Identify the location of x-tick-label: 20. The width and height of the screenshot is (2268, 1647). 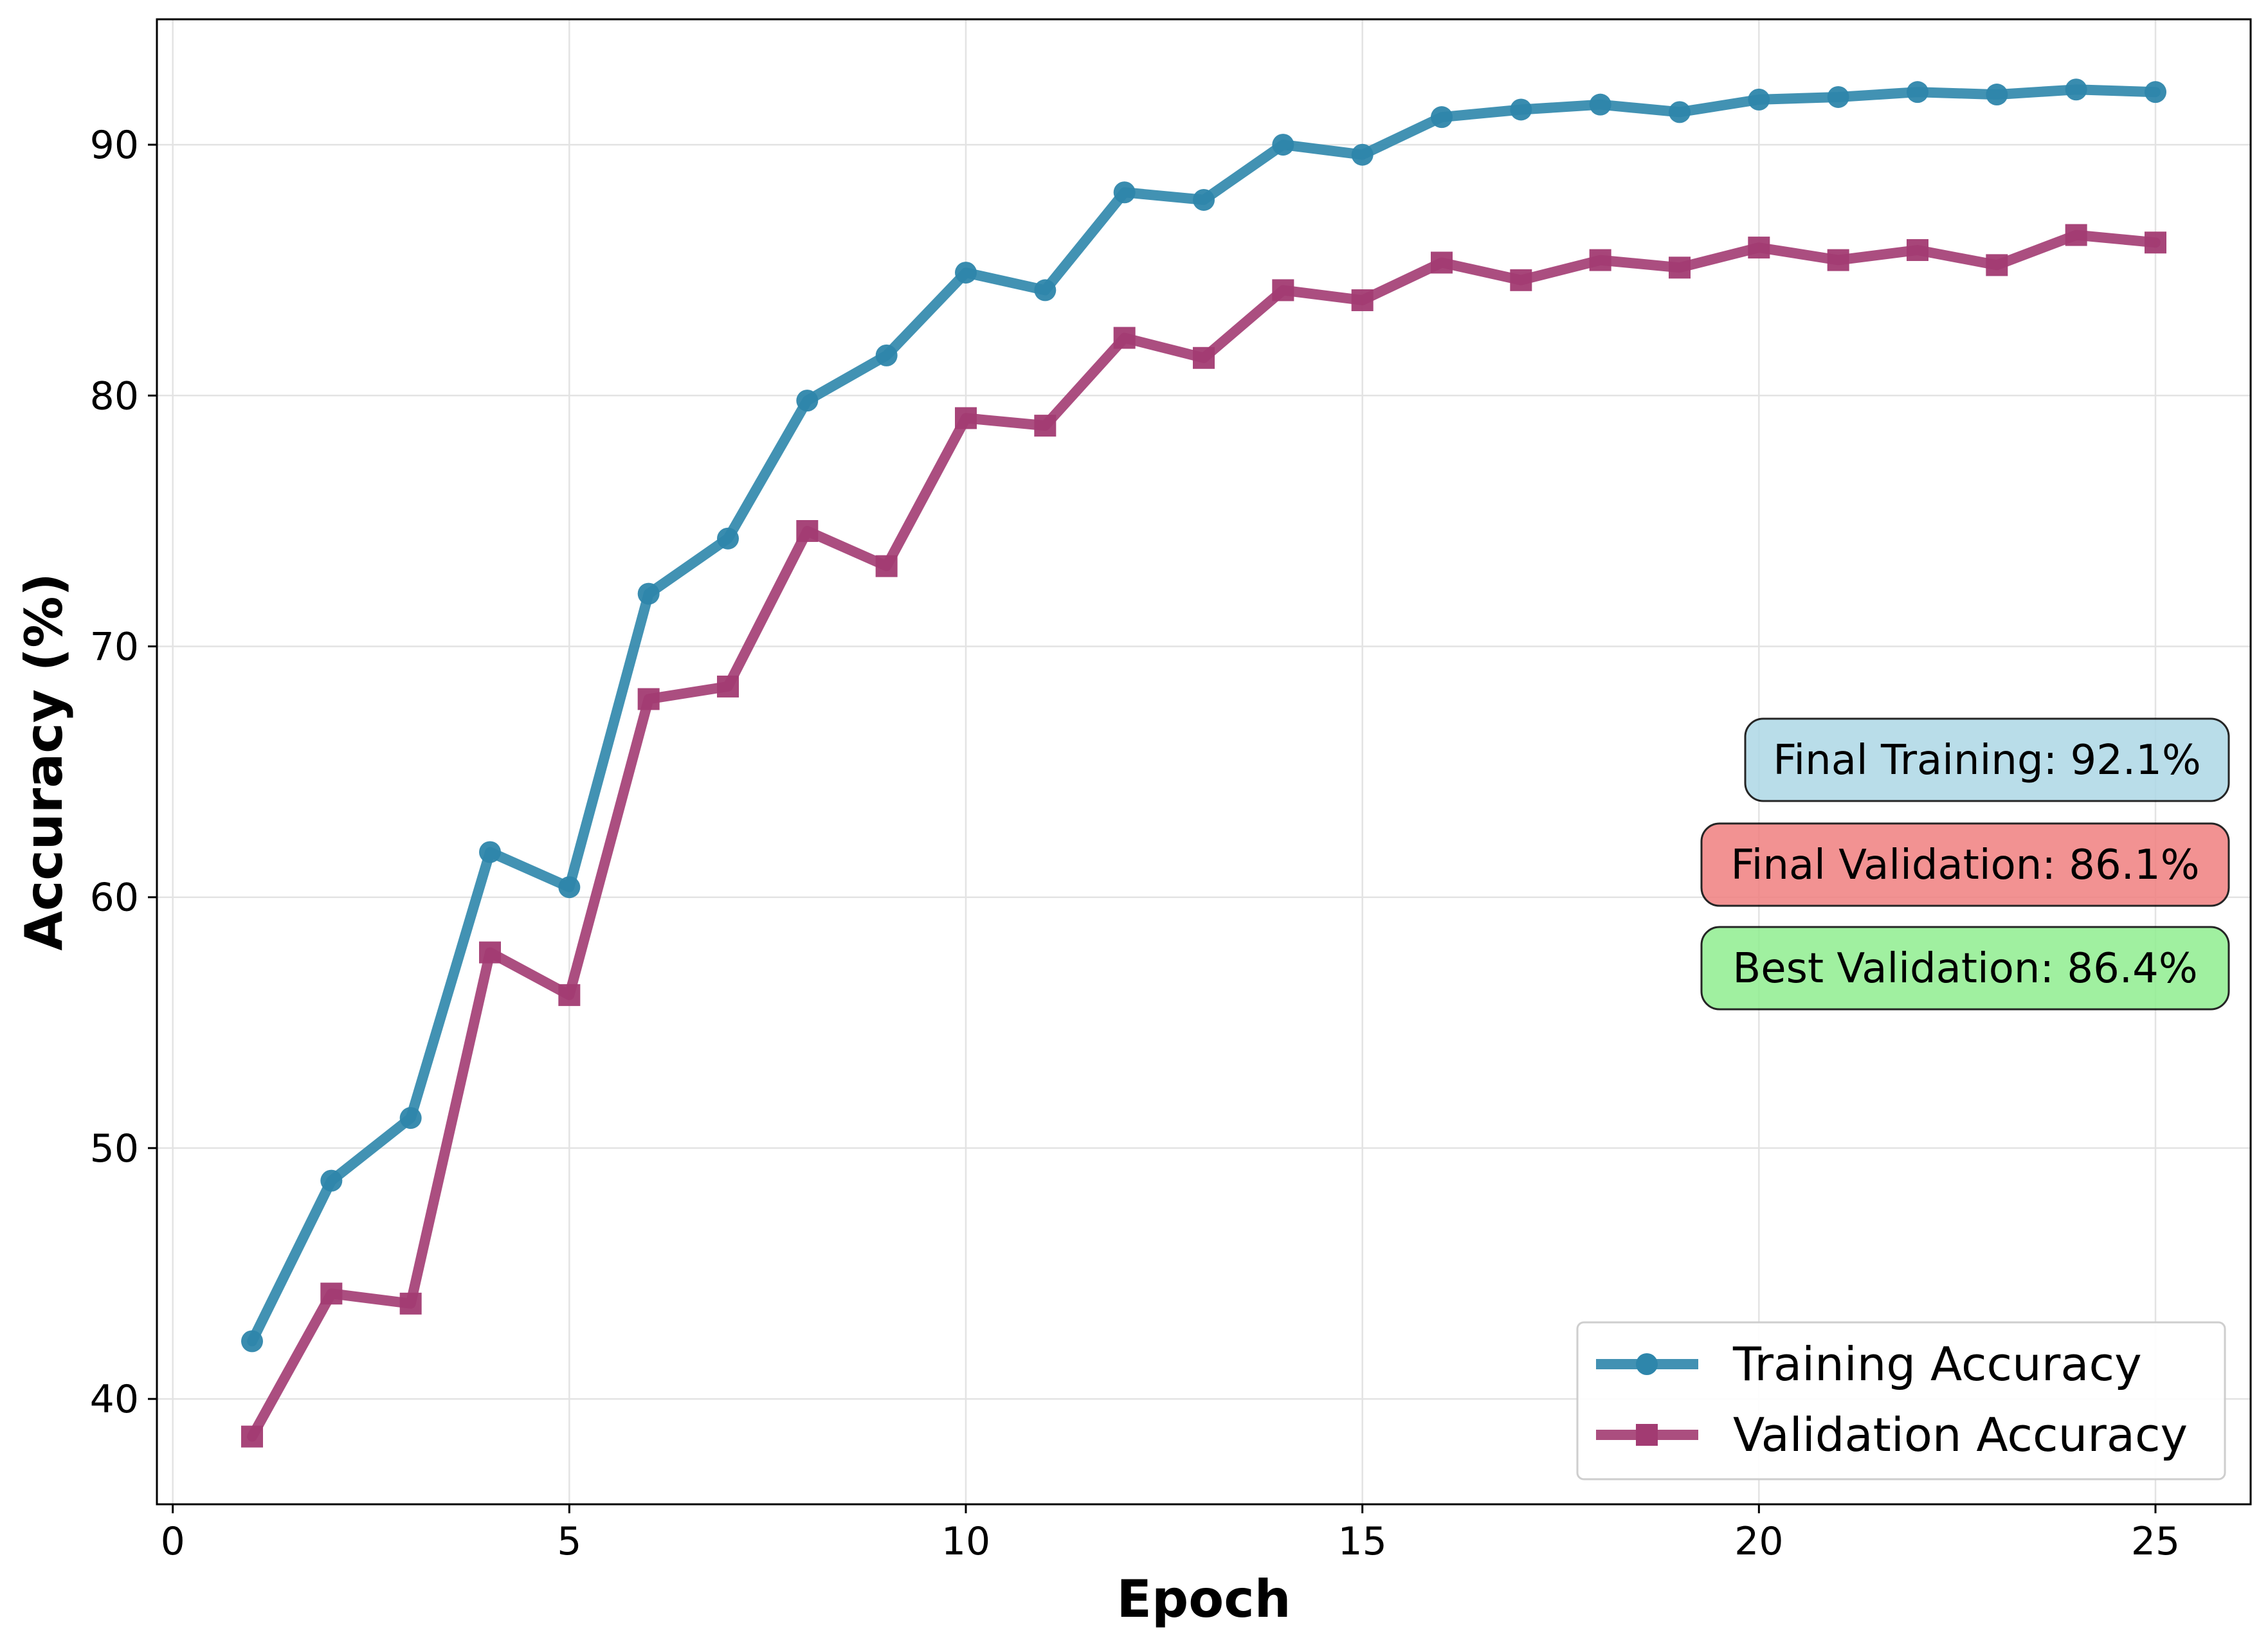
(1758, 1542).